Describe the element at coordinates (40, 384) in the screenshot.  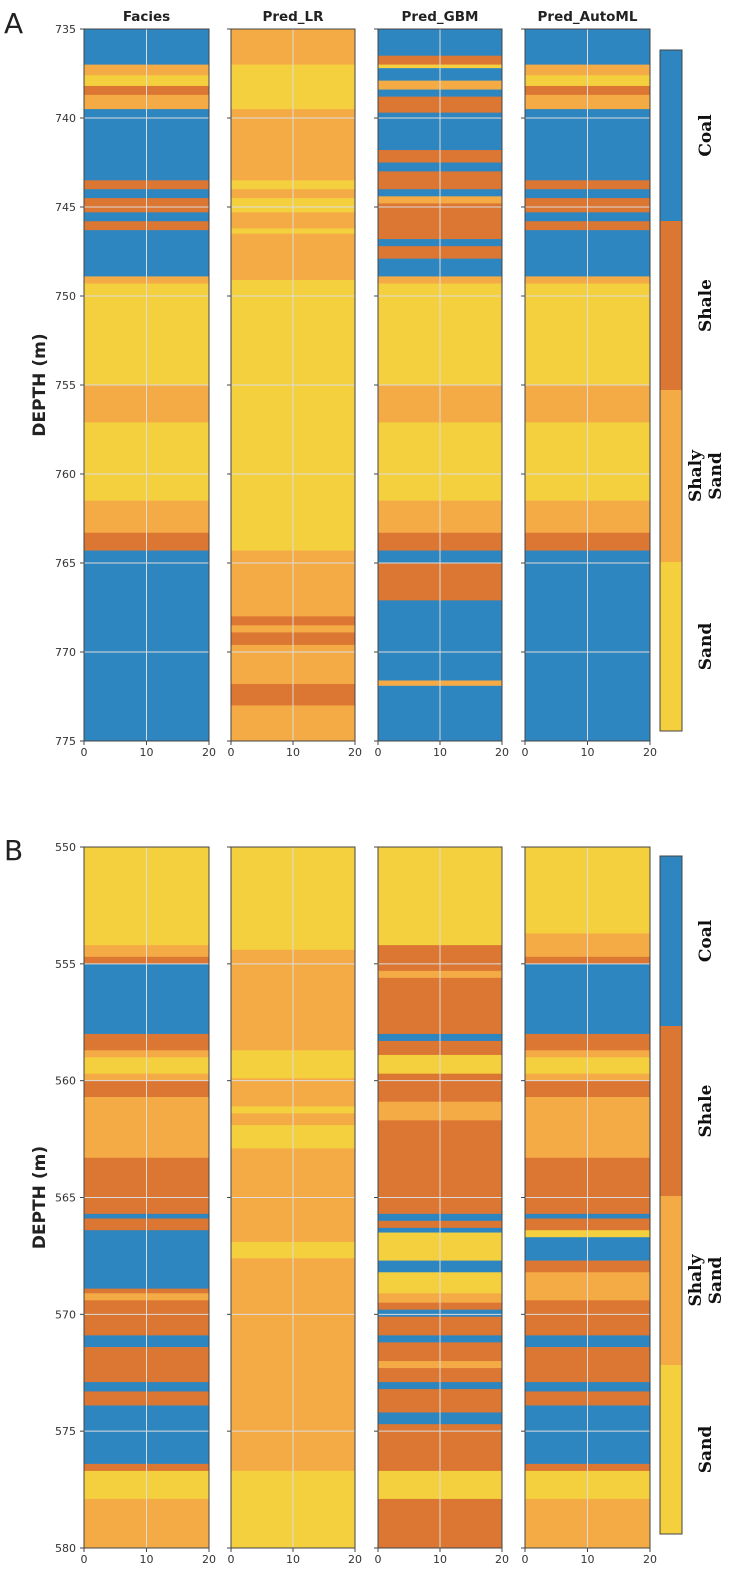
I see `panel-a-y-axis-label: DEPTH (m)` at that location.